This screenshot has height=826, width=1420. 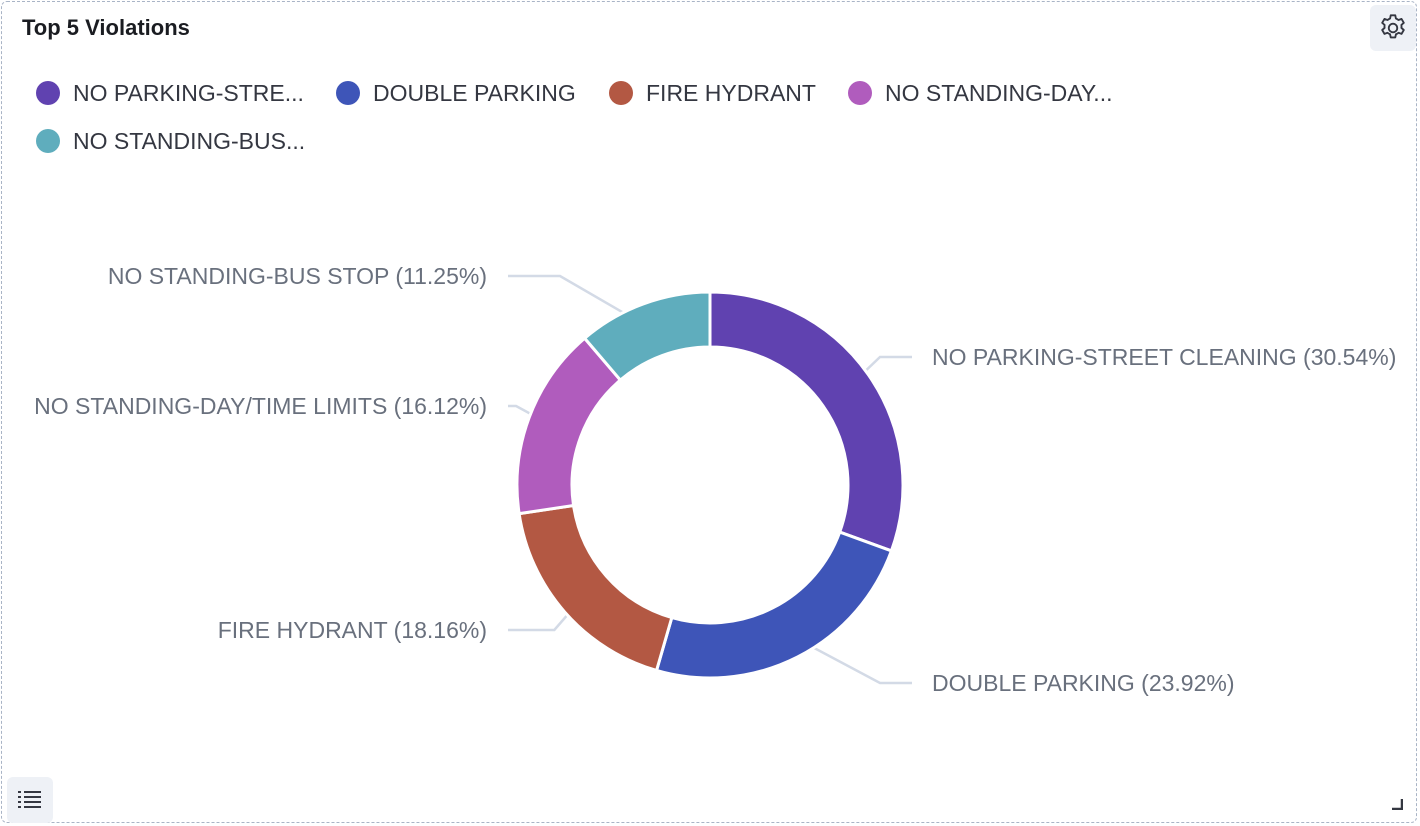 What do you see at coordinates (1083, 683) in the screenshot?
I see `slice-label: DOUBLE PARKING (23.92%)` at bounding box center [1083, 683].